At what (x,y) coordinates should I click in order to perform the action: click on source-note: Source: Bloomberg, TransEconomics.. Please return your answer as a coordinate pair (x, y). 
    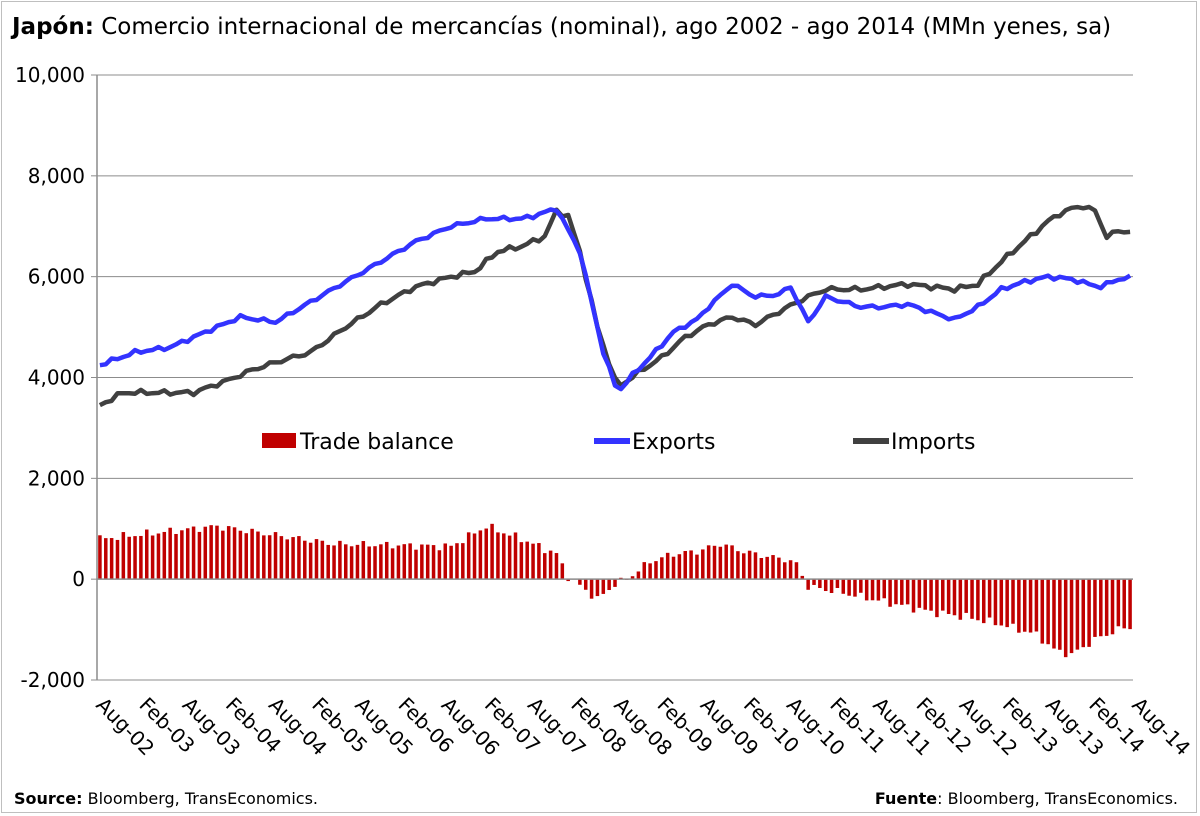
    Looking at the image, I should click on (166, 798).